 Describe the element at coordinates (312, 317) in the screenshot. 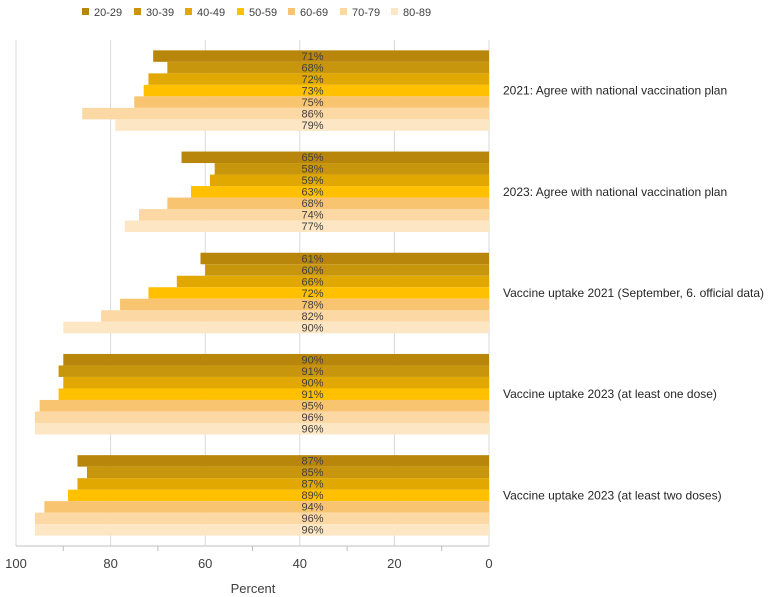

I see `data-label: 82%` at that location.